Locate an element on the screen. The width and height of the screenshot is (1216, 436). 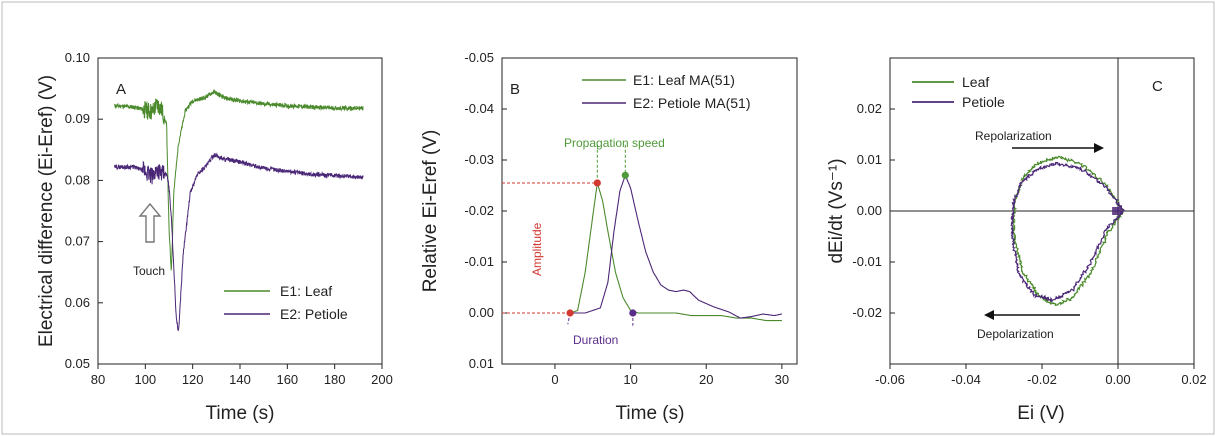
panel-a-y-tick-label: 0.05 is located at coordinates (77, 363).